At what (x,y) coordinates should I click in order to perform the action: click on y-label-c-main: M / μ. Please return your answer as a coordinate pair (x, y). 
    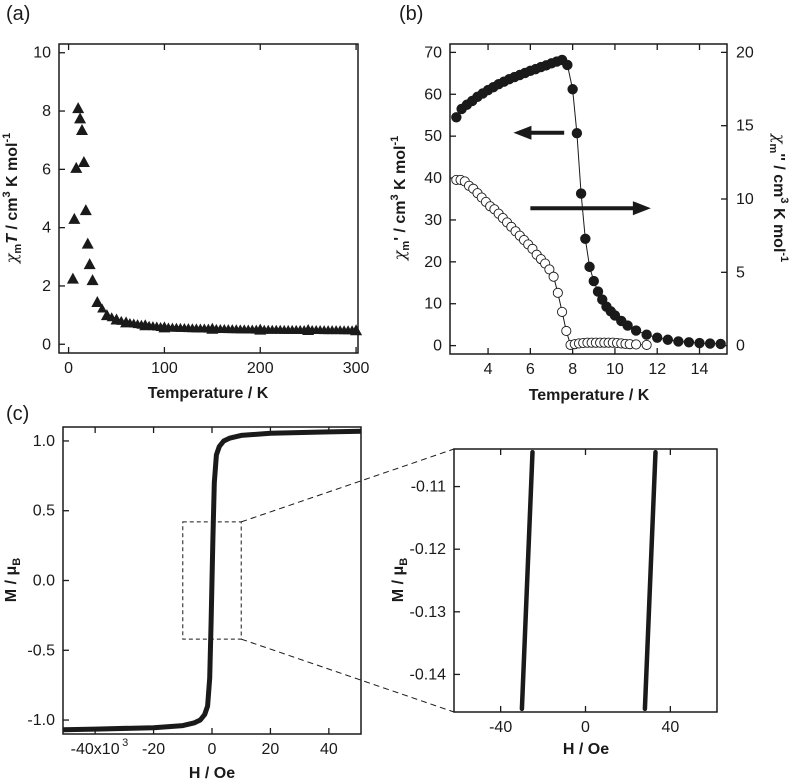
    Looking at the image, I should click on (11, 584).